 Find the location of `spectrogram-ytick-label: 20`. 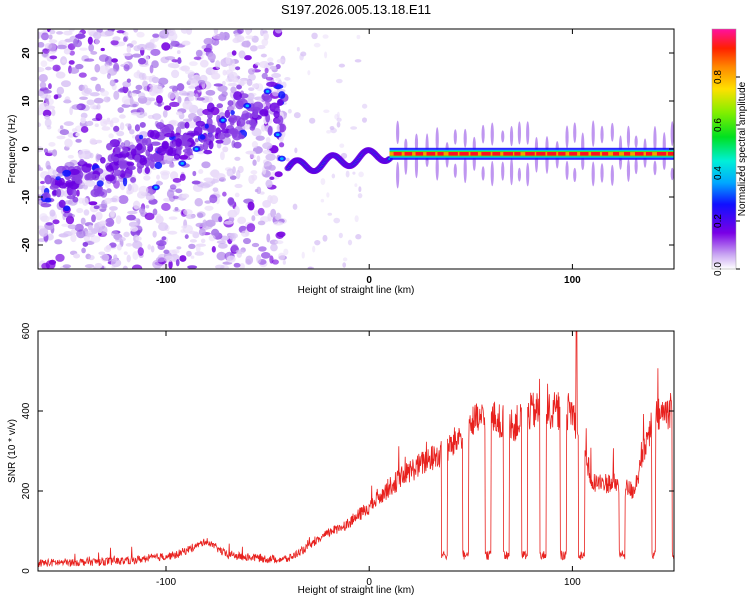

spectrogram-ytick-label: 20 is located at coordinates (26, 53).